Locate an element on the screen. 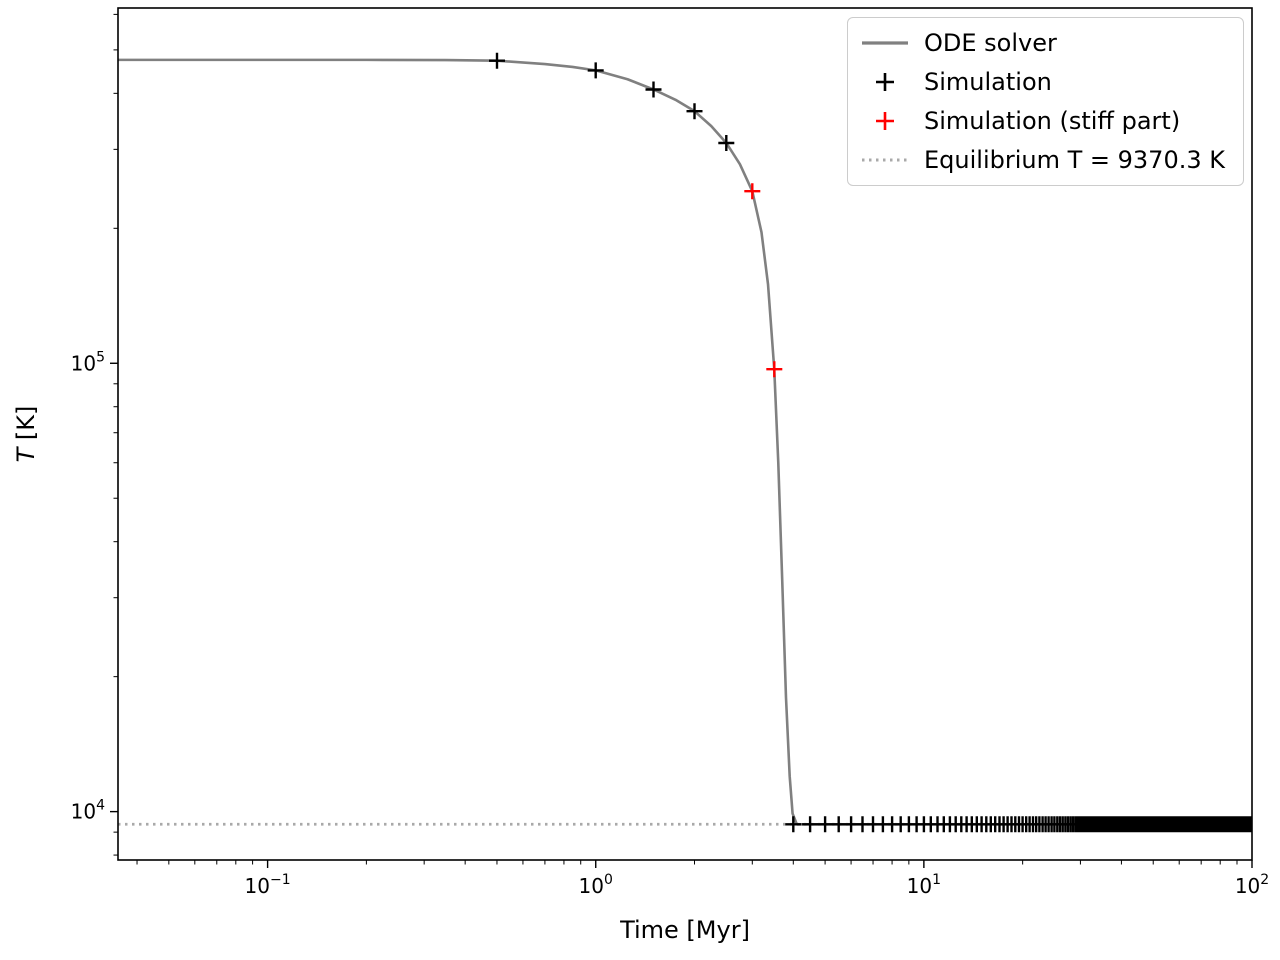 This screenshot has width=1280, height=960. legend-label-equilibrium: Equilibrium T = 9370.3 K is located at coordinates (1074, 160).